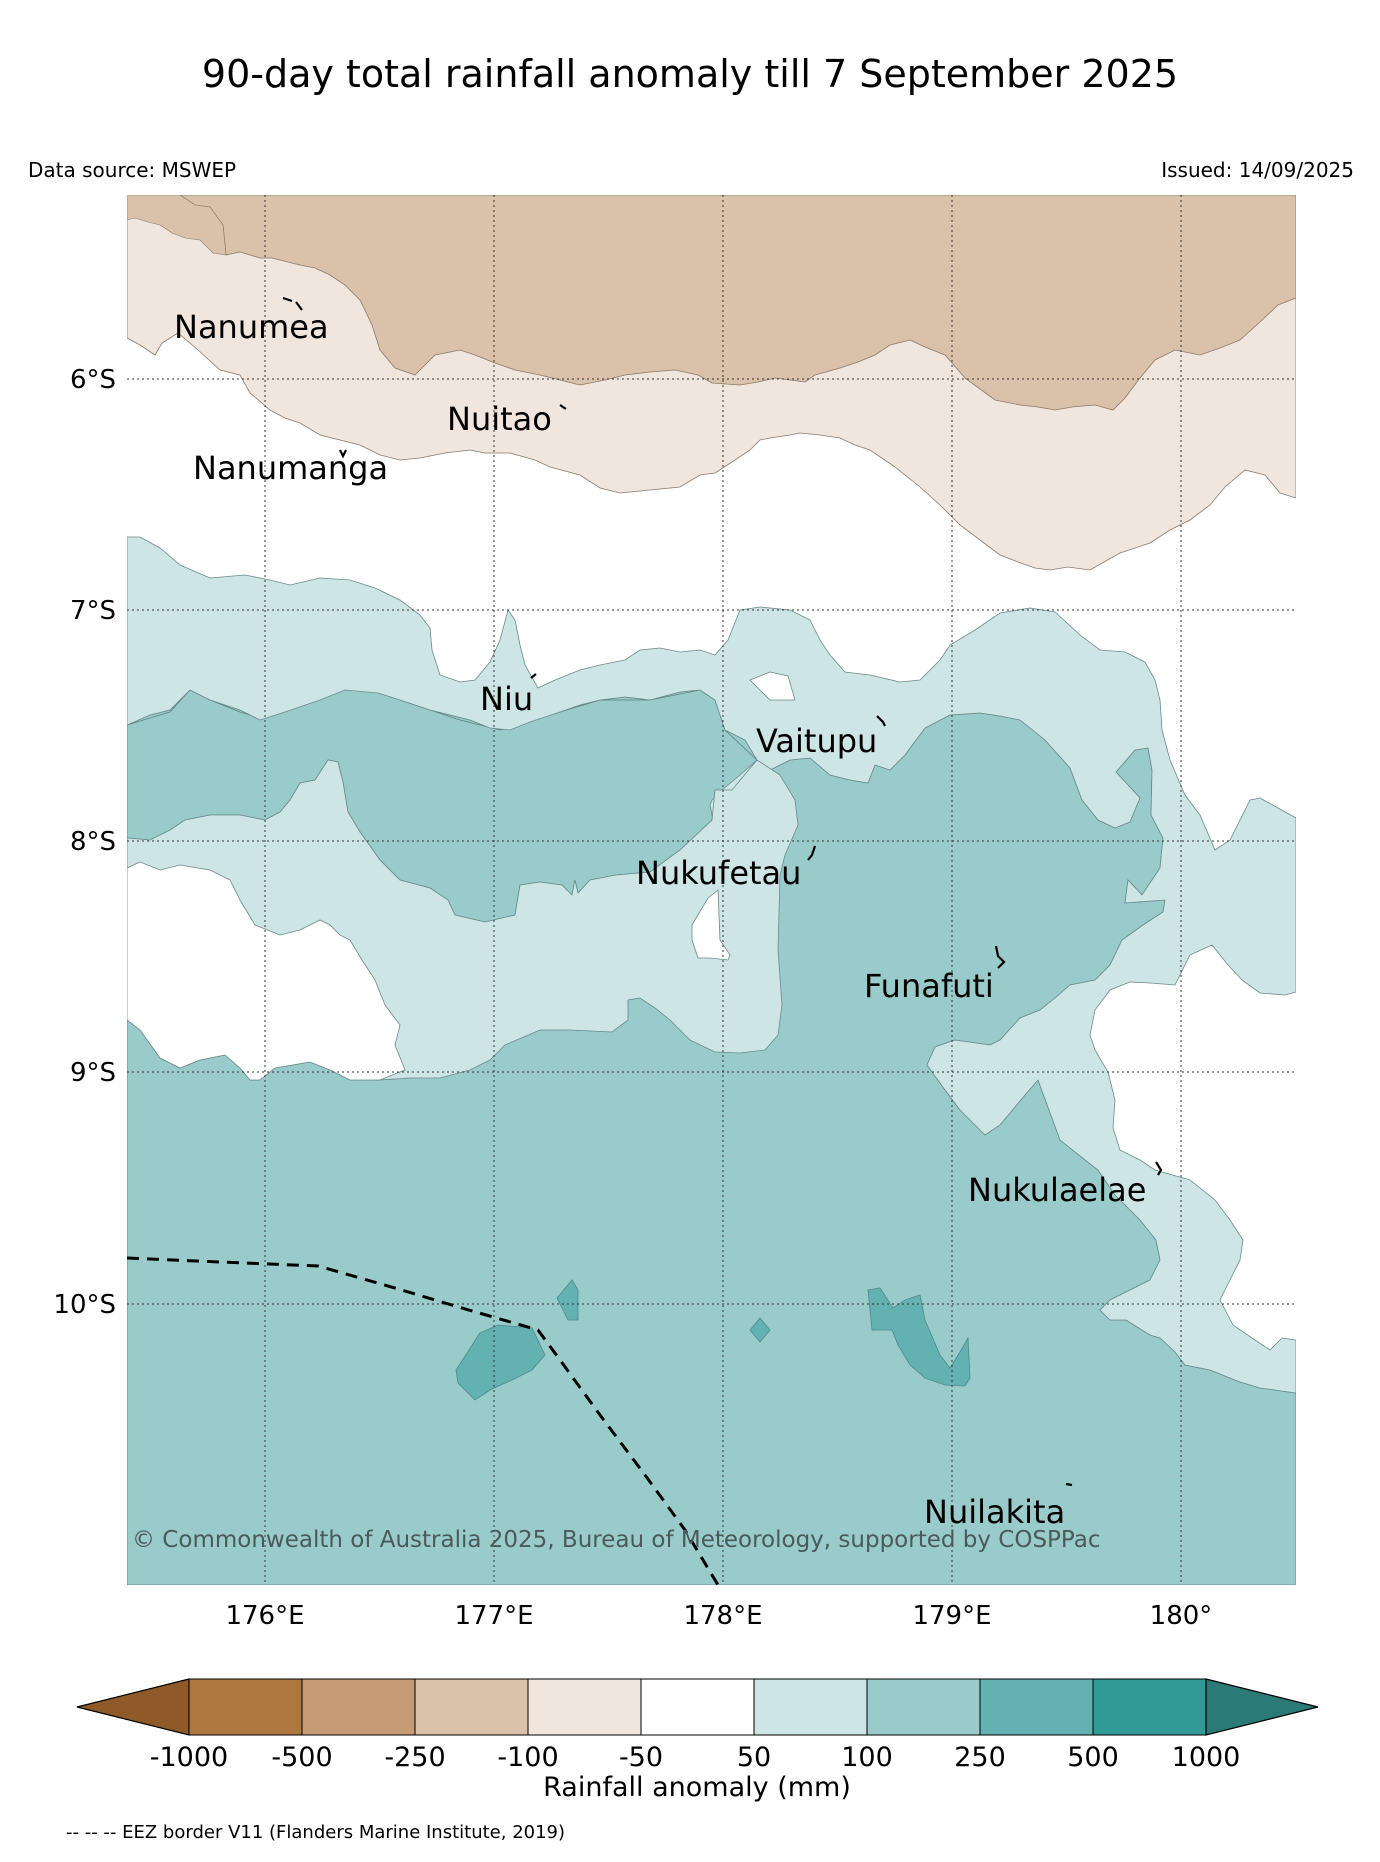 The width and height of the screenshot is (1380, 1862). Describe the element at coordinates (754, 1757) in the screenshot. I see `colorbar-tick-label: 50` at that location.